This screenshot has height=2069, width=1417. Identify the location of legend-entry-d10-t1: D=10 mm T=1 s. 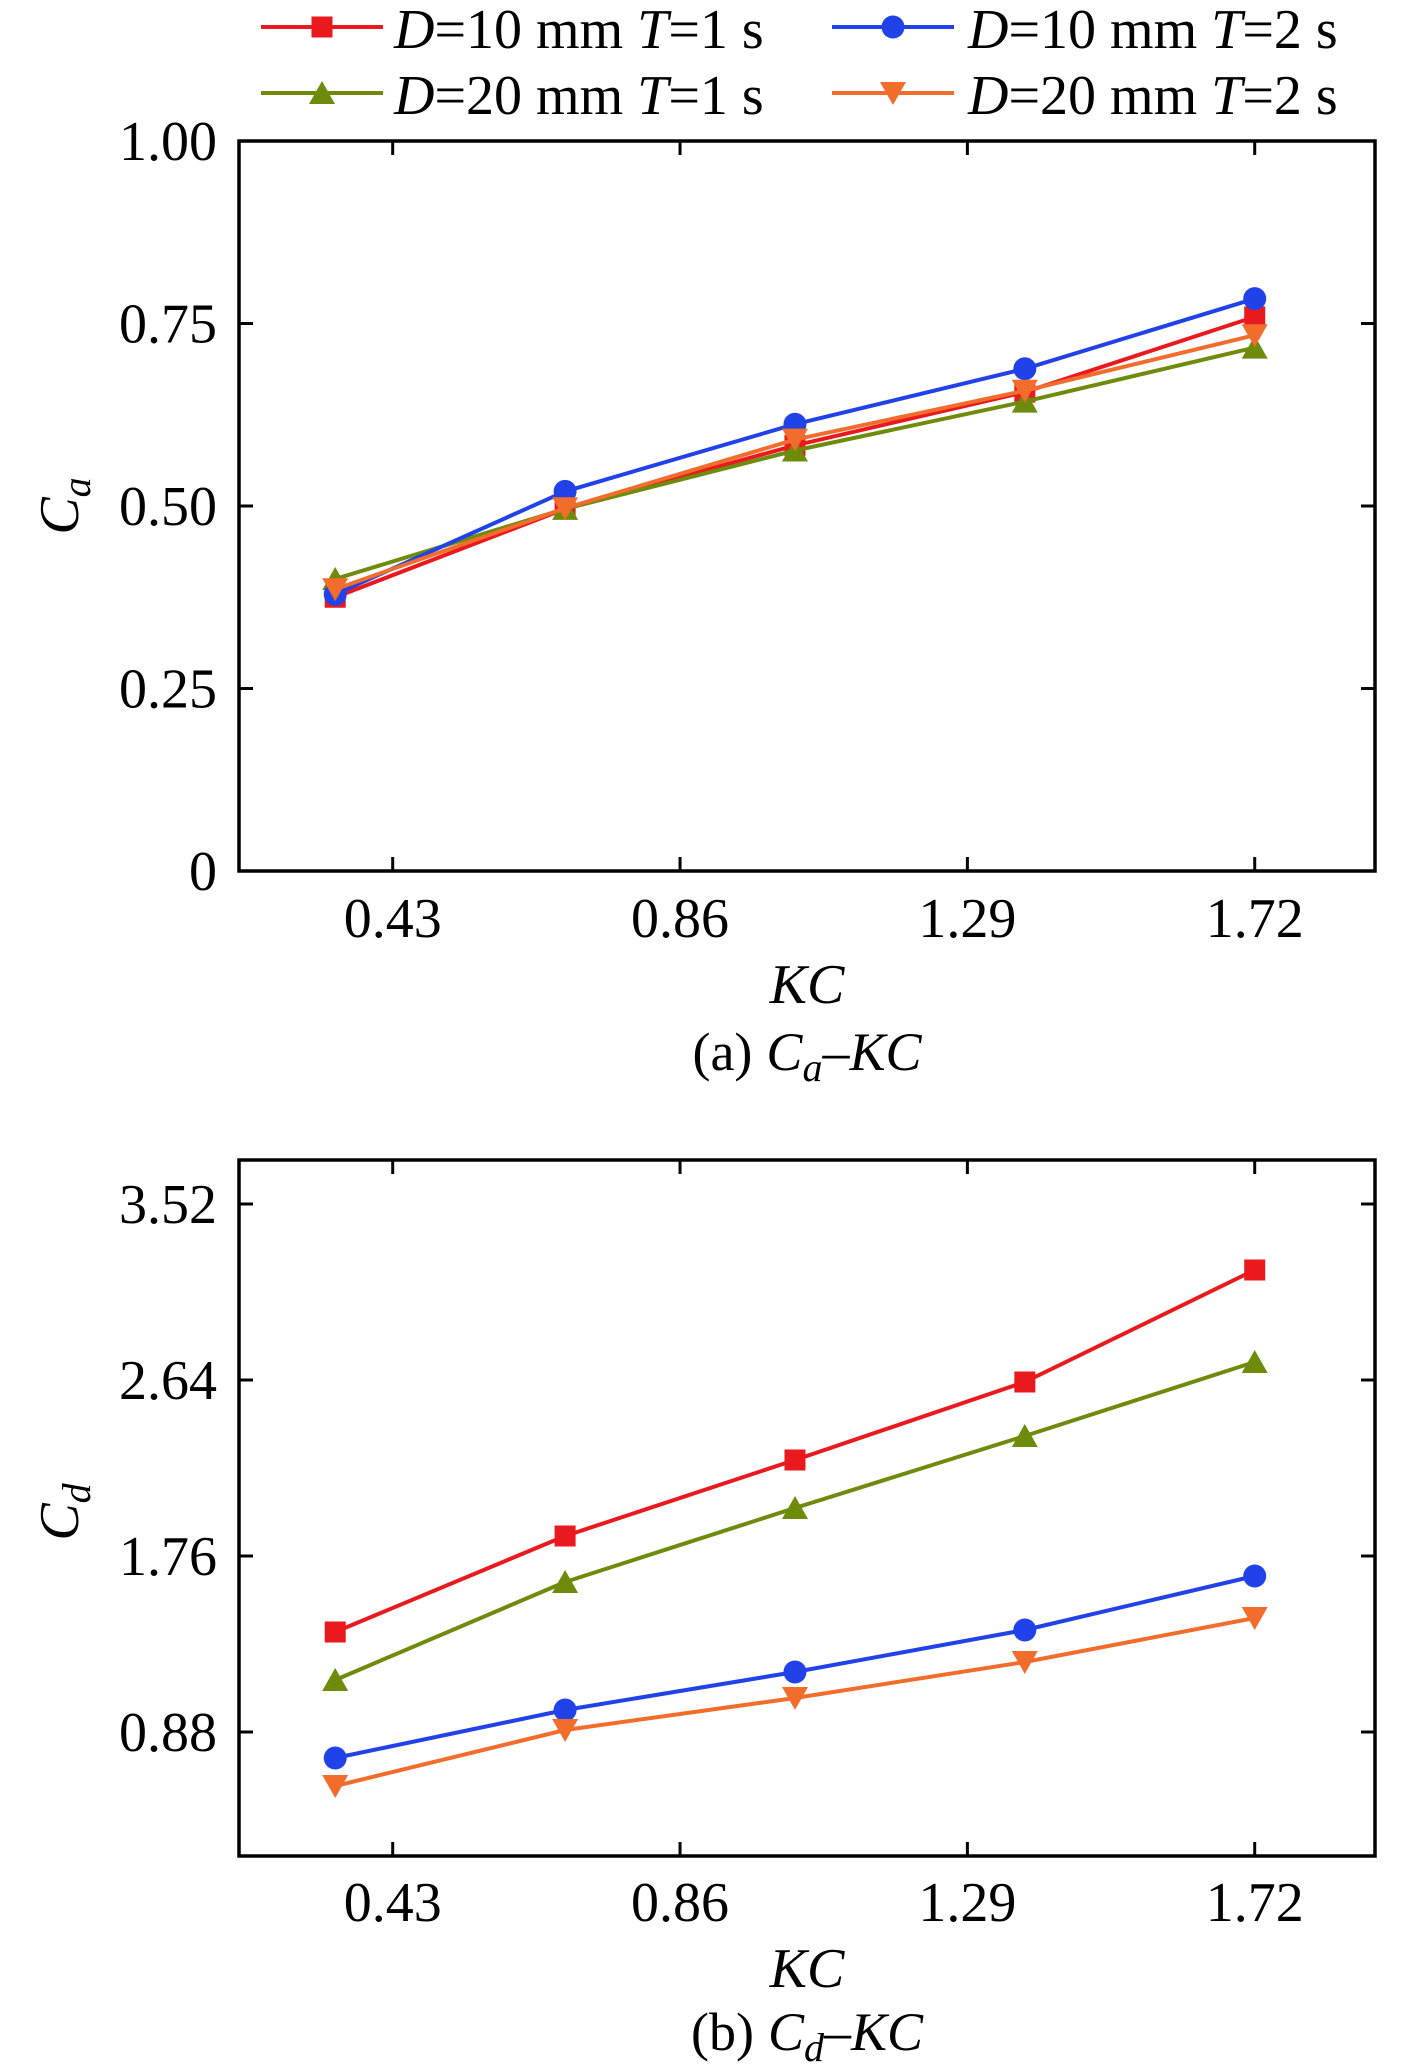
(512, 30).